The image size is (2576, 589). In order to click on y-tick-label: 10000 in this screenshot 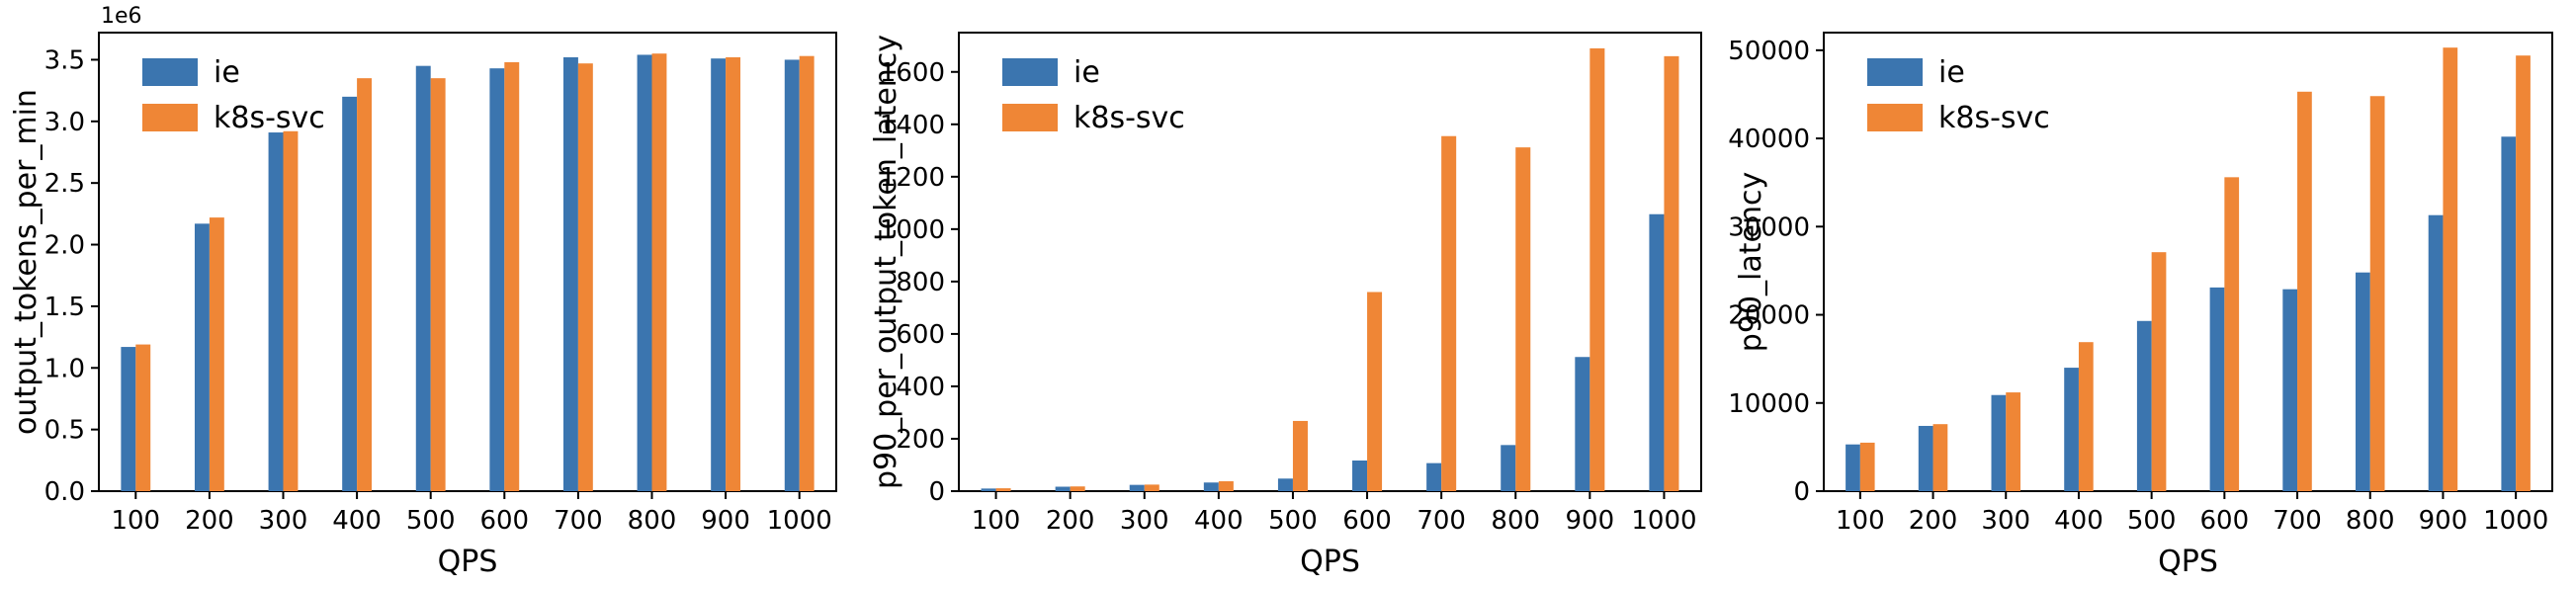, I will do `click(1769, 404)`.